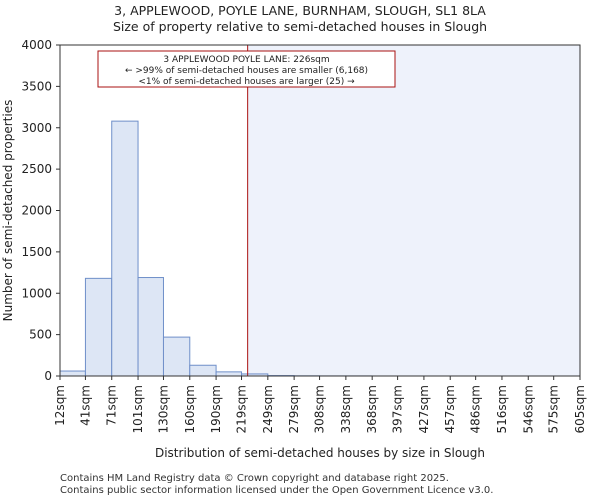 The width and height of the screenshot is (600, 504). Describe the element at coordinates (36, 45) in the screenshot. I see `y-tick-label: 4000` at that location.